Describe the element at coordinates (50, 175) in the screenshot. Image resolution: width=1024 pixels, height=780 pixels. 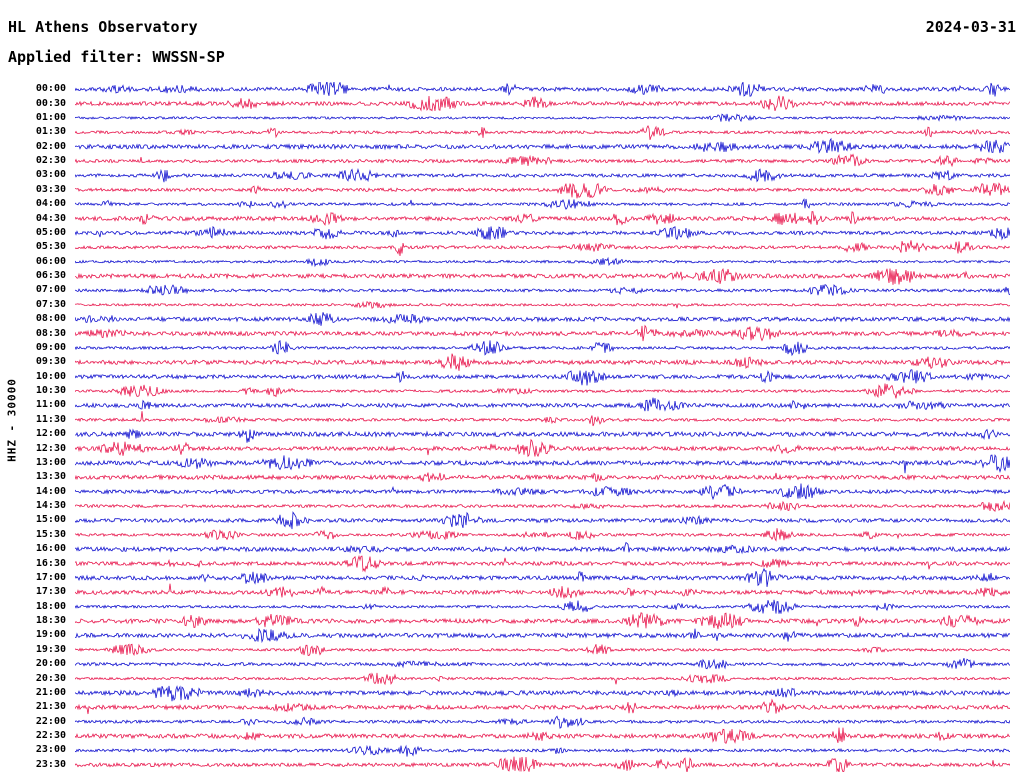
I see `time-label: 03:00` at that location.